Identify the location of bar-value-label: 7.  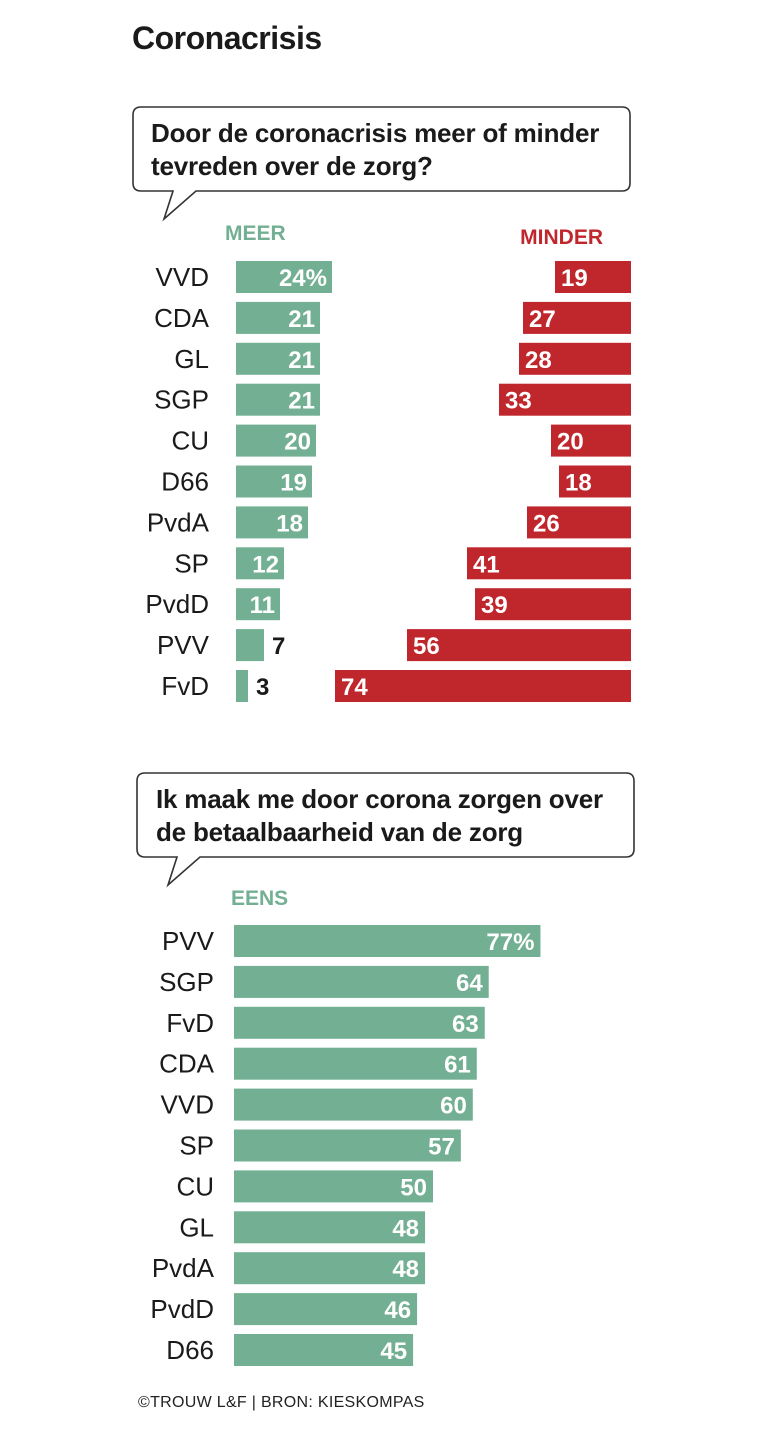
(278, 646).